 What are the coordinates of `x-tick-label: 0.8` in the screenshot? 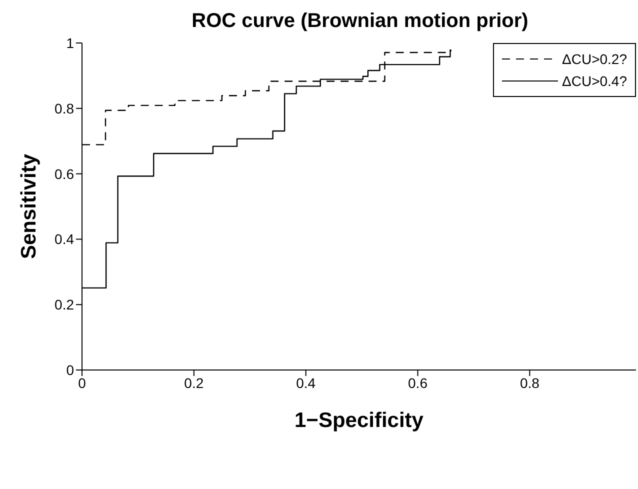 It's located at (530, 382).